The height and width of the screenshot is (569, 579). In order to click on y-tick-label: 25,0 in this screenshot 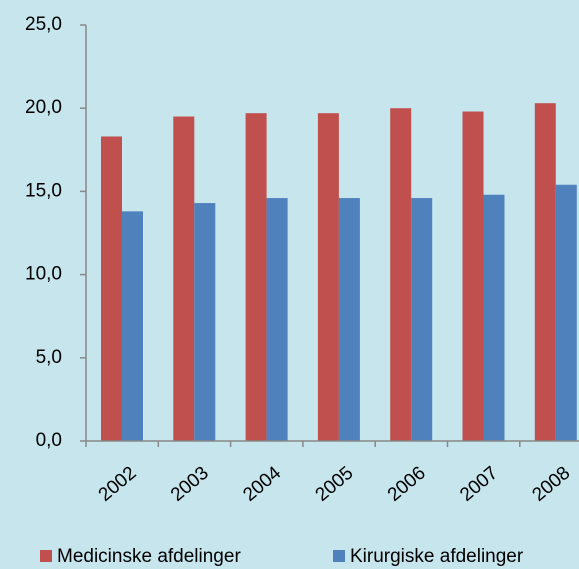, I will do `click(43, 24)`.